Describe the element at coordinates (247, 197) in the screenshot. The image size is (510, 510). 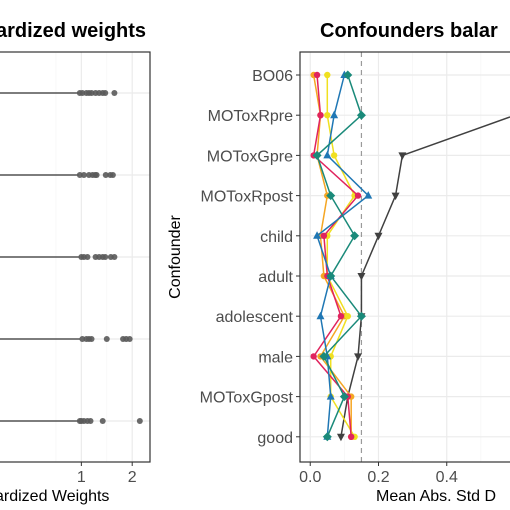
I see `balance-y-tick-label: MOToxRpost` at that location.